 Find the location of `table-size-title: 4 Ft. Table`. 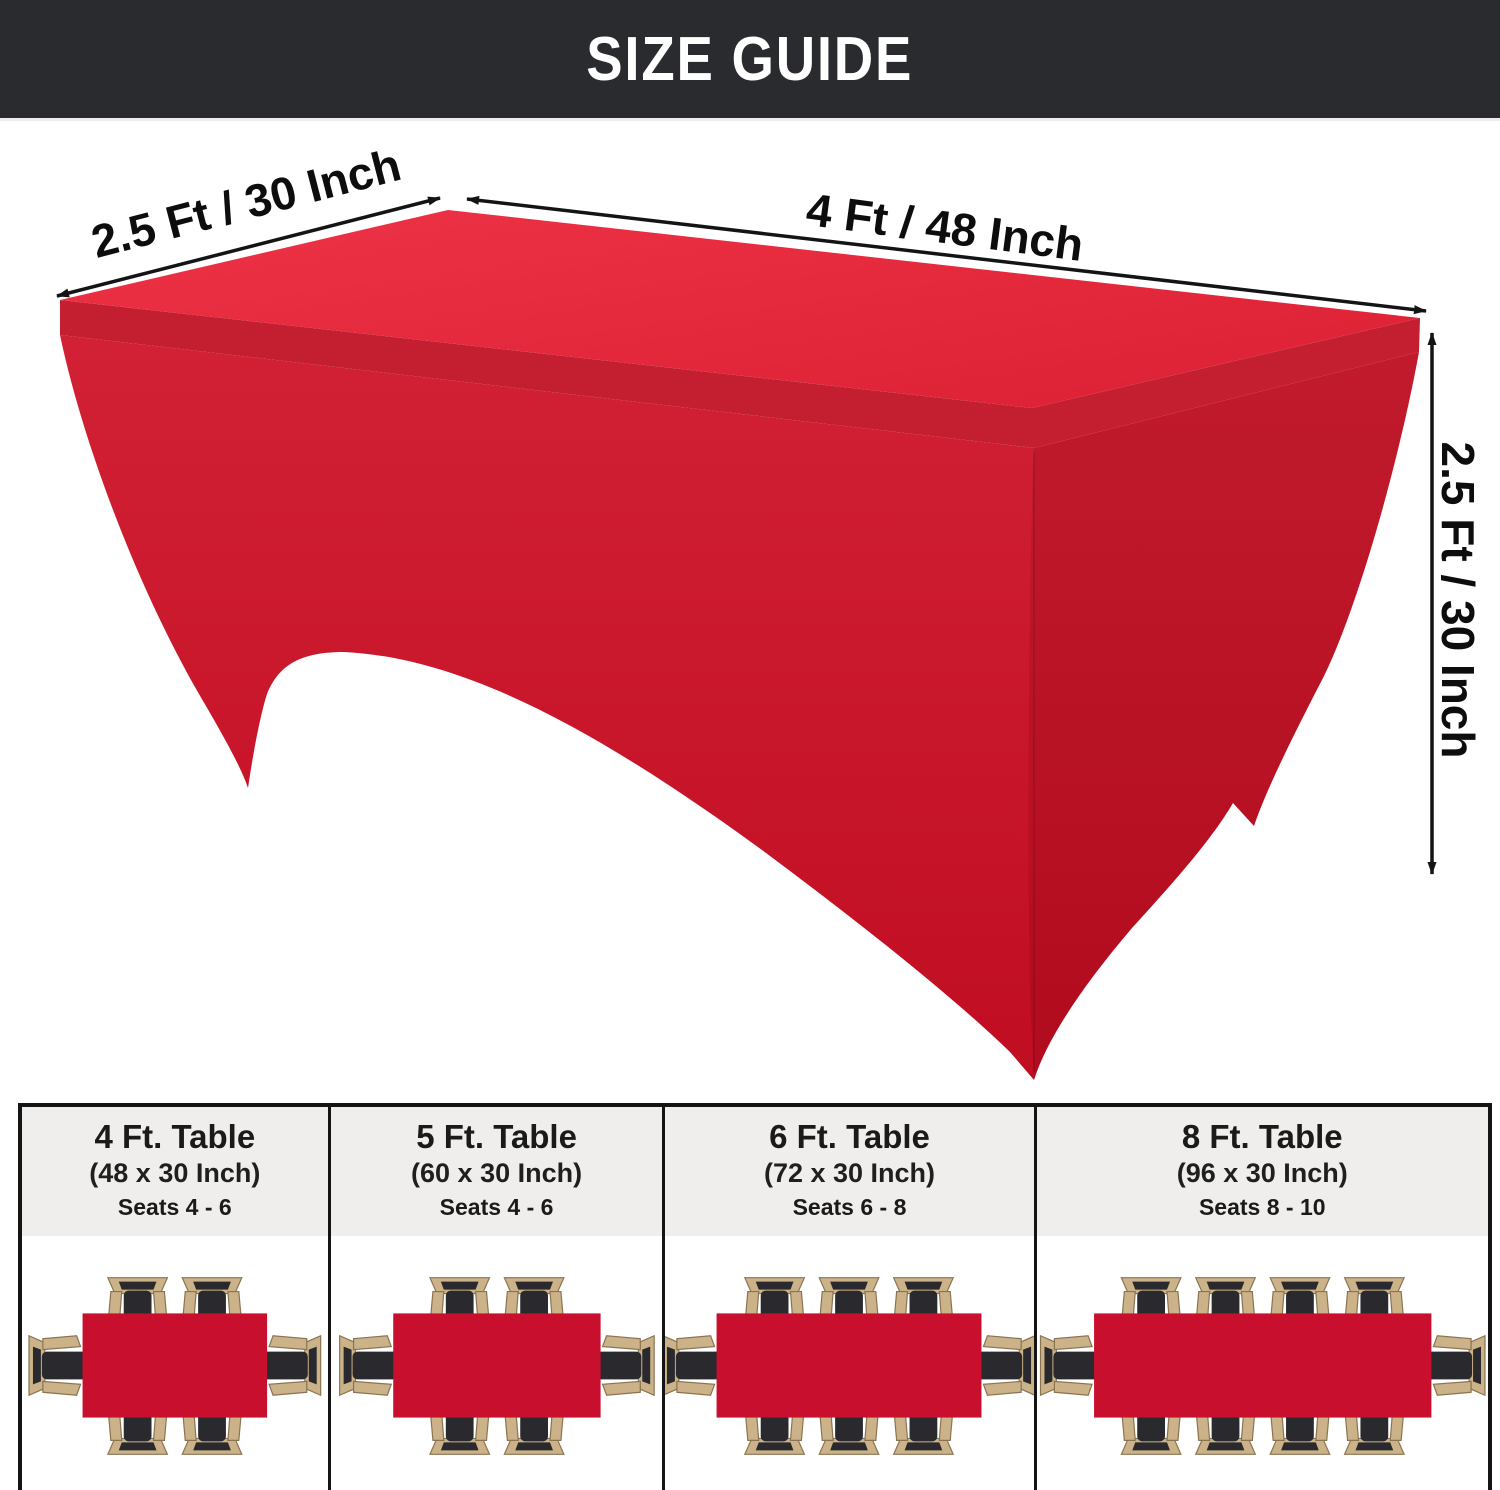

table-size-title: 4 Ft. Table is located at coordinates (175, 1136).